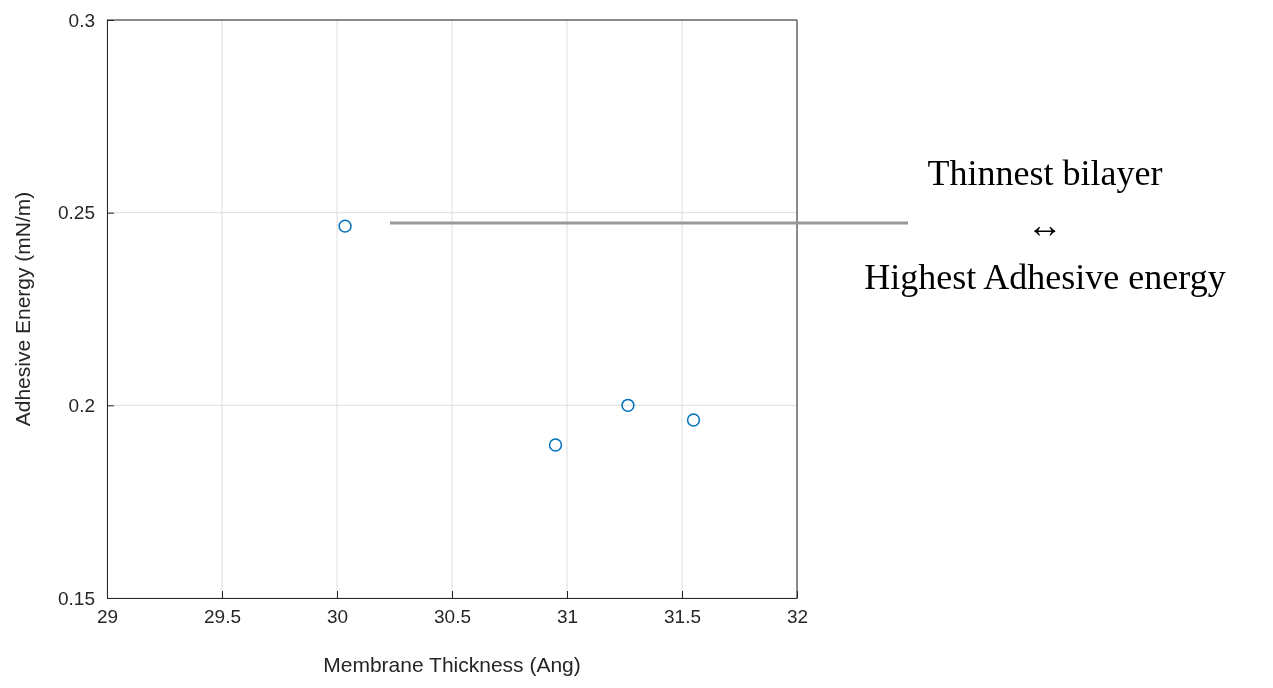 This screenshot has height=688, width=1273. What do you see at coordinates (76, 213) in the screenshot?
I see `y-tick-label: 0.25` at bounding box center [76, 213].